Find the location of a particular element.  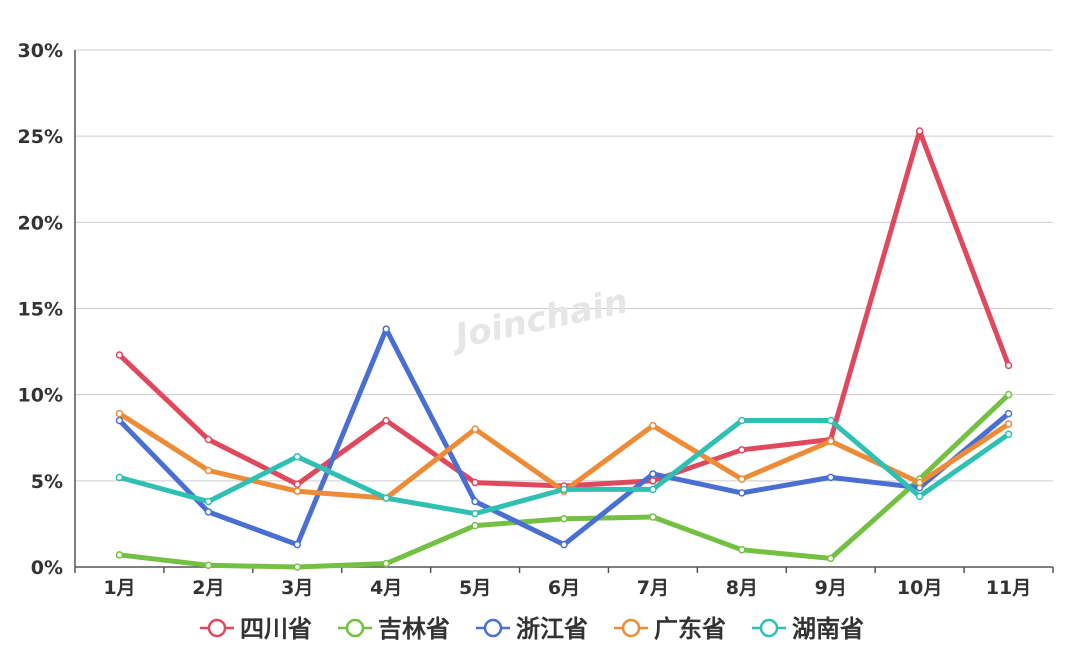

y-tick-label: 10% is located at coordinates (40, 396).